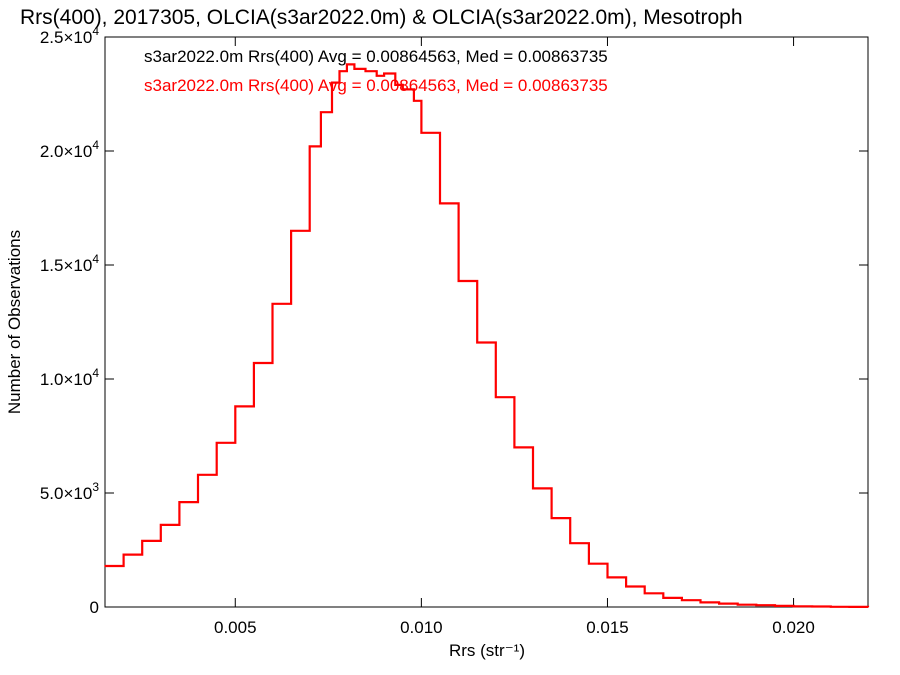  What do you see at coordinates (94, 607) in the screenshot?
I see `y-tick-label: 0` at bounding box center [94, 607].